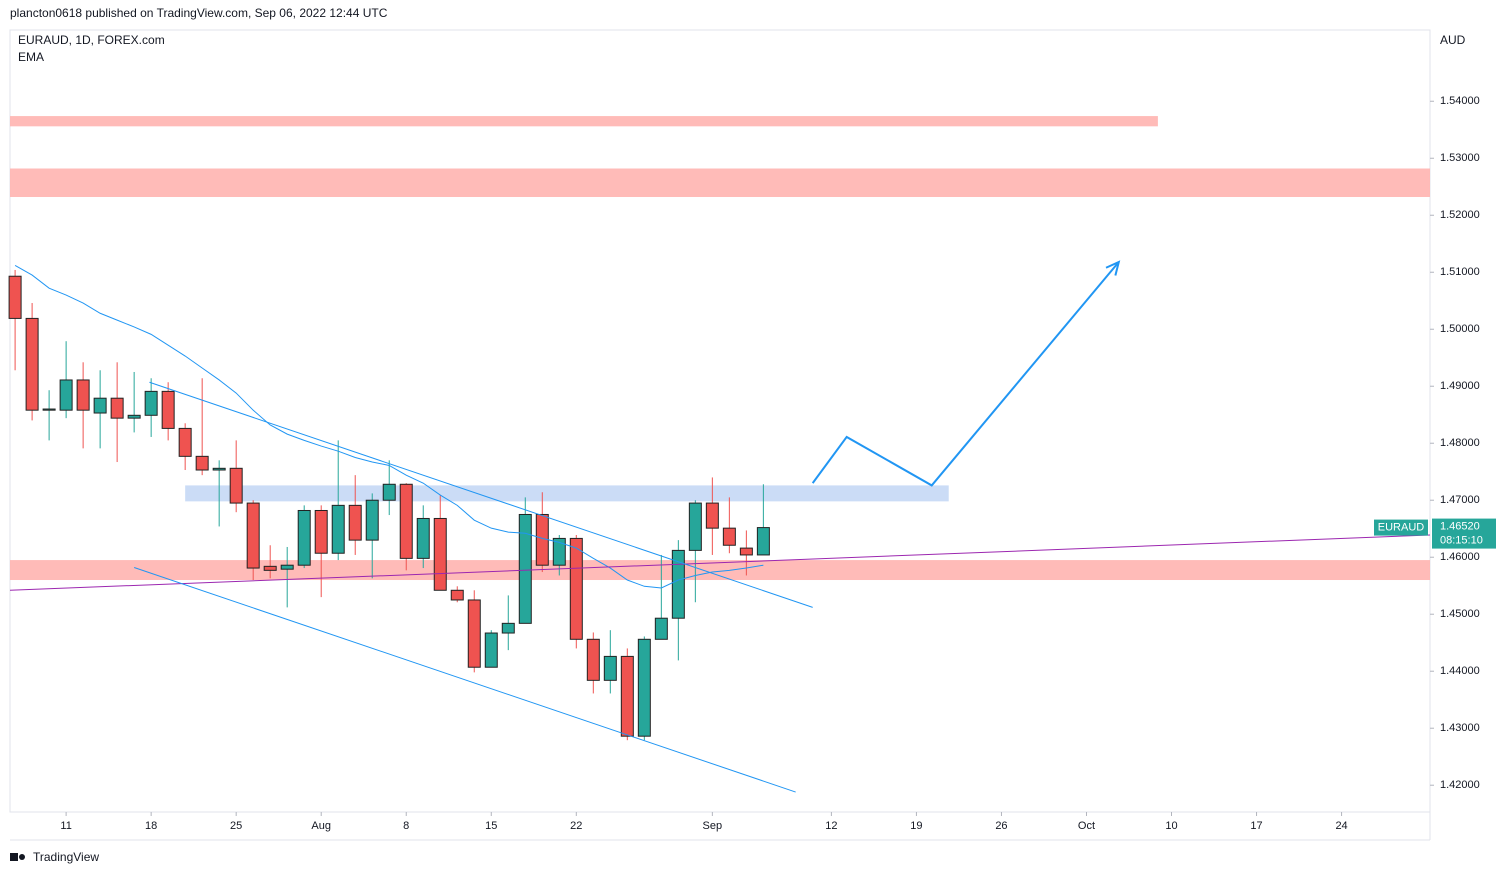  Describe the element at coordinates (1460, 101) in the screenshot. I see `y-tick-label: 1.54000` at that location.